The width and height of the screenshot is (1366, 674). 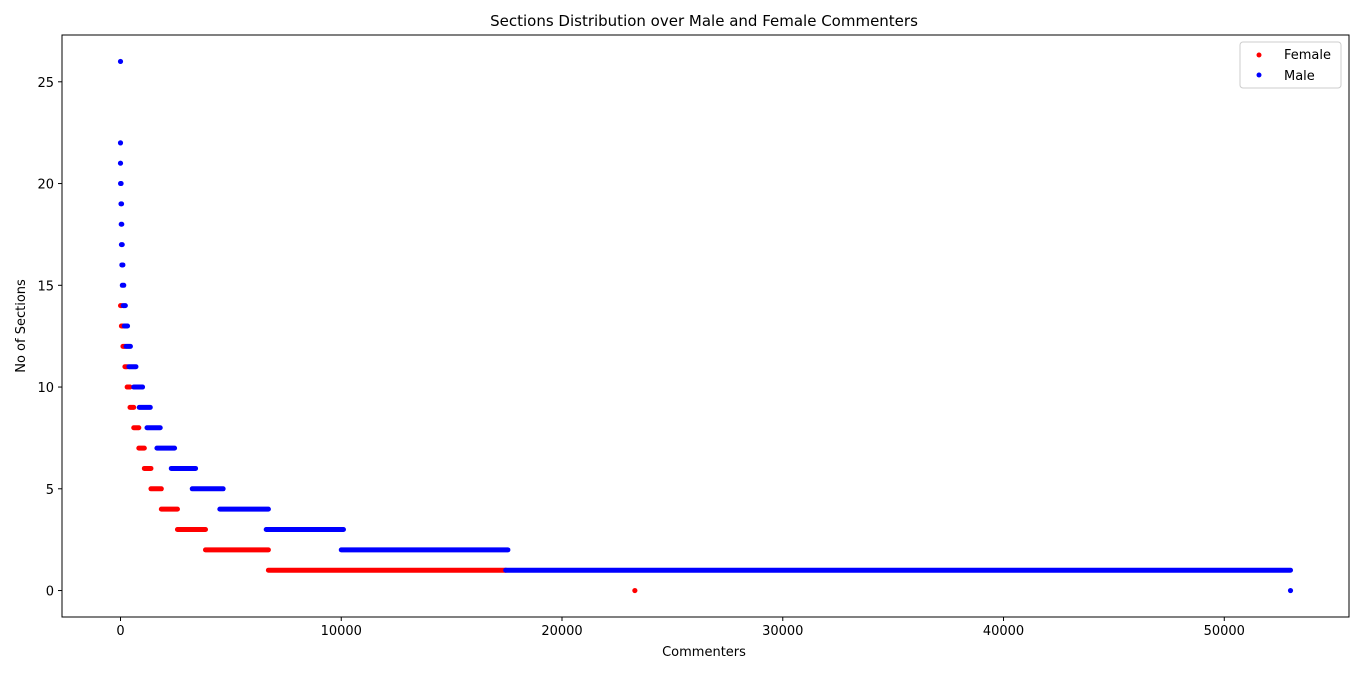 I want to click on legend-label-female: Female, so click(x=1307, y=55).